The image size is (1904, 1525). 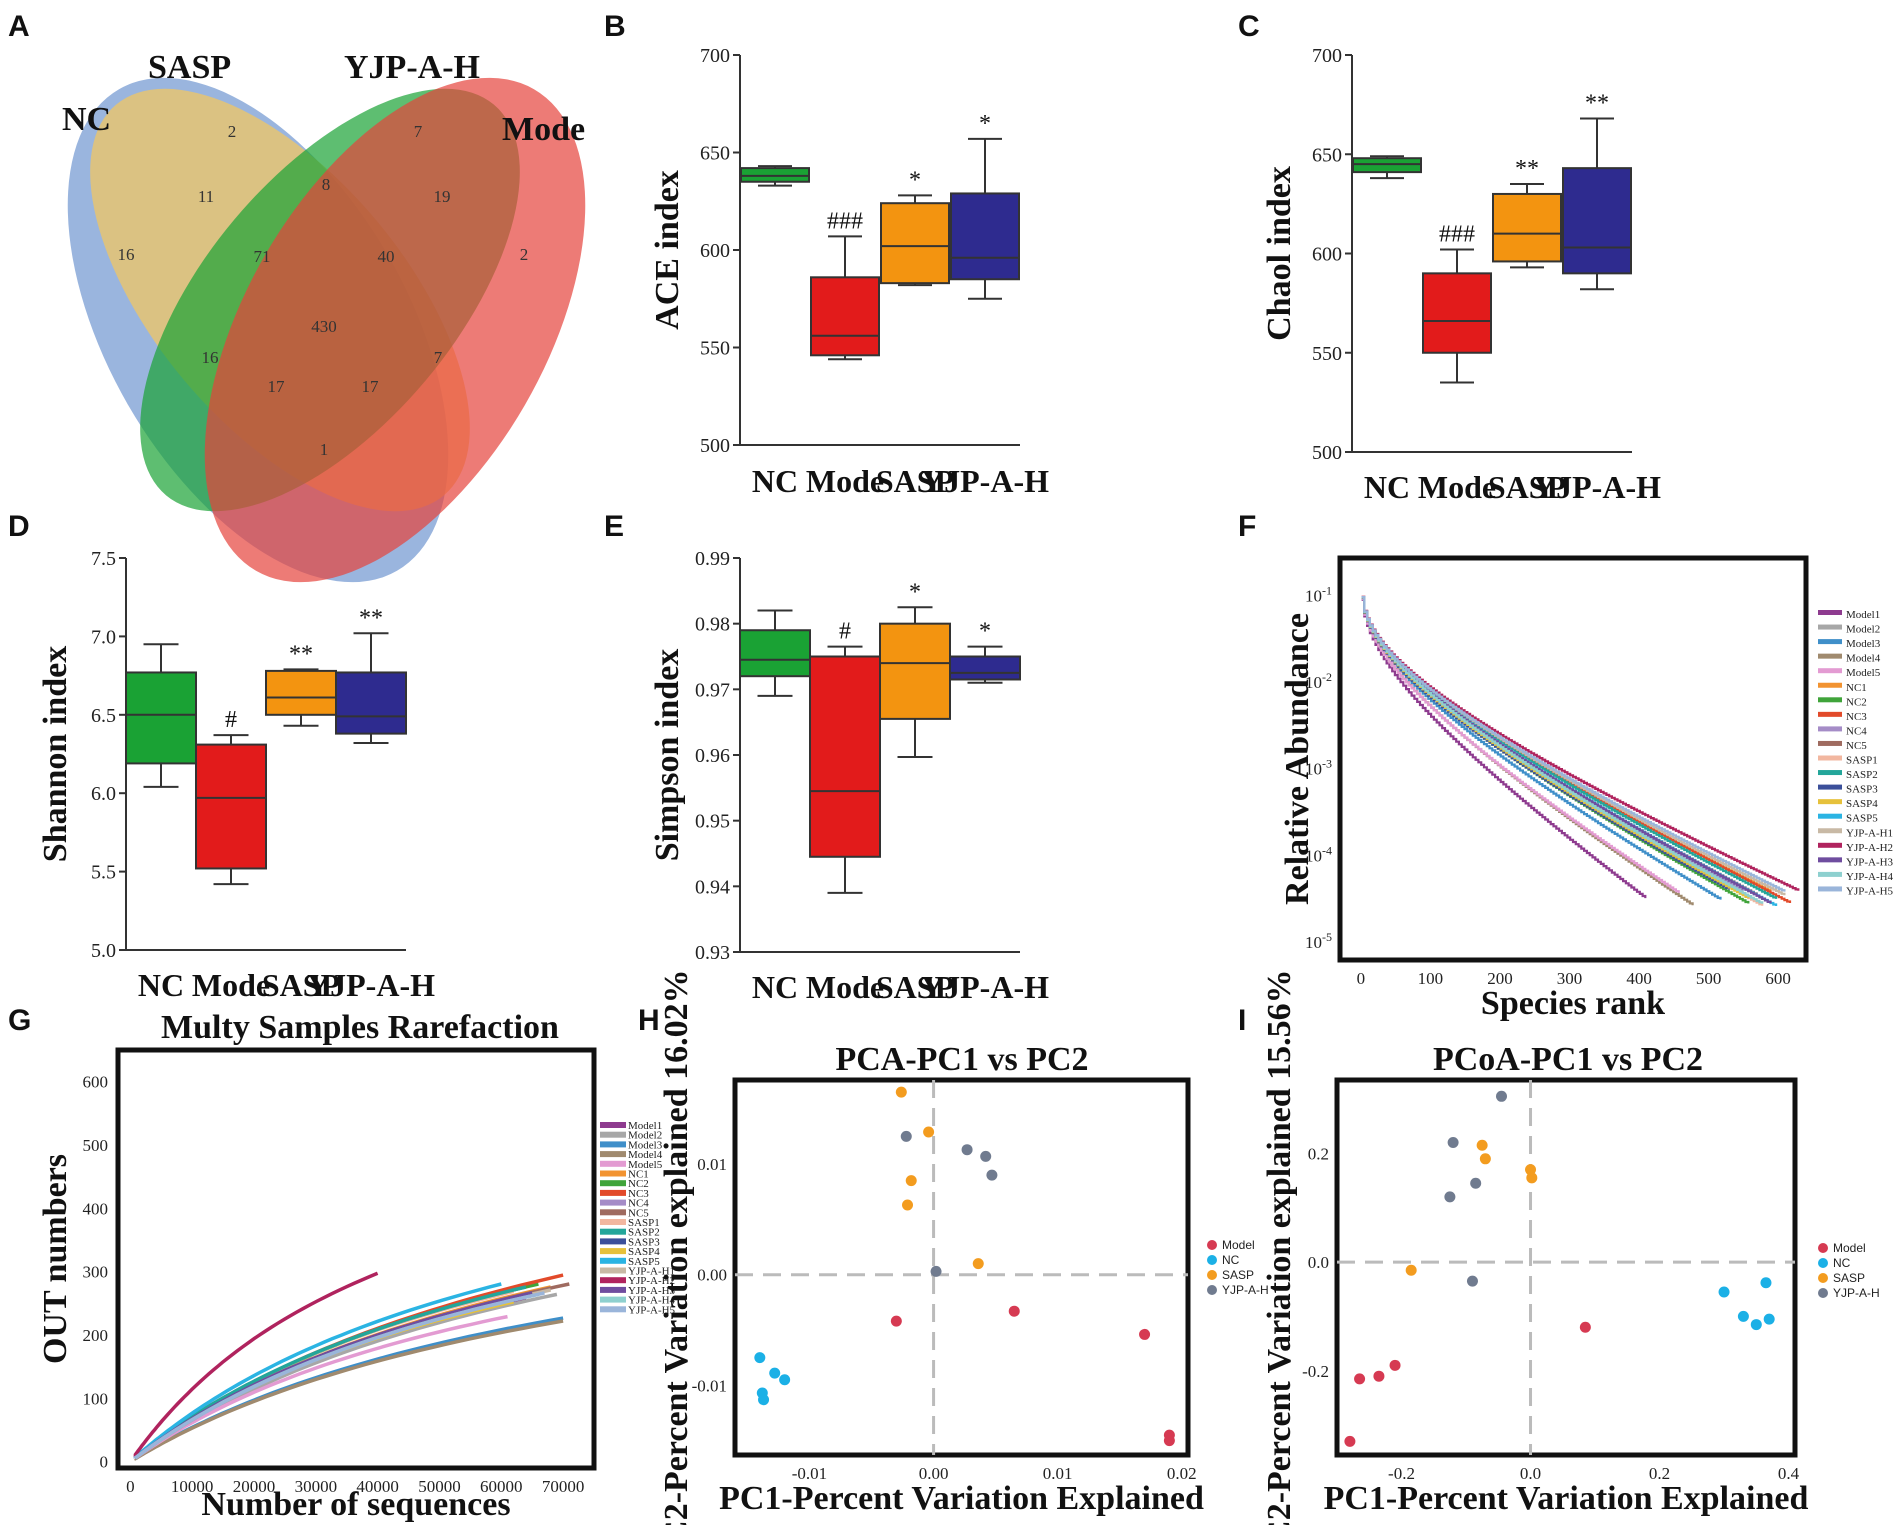 I want to click on legend-label: SASP1, so click(x=644, y=1223).